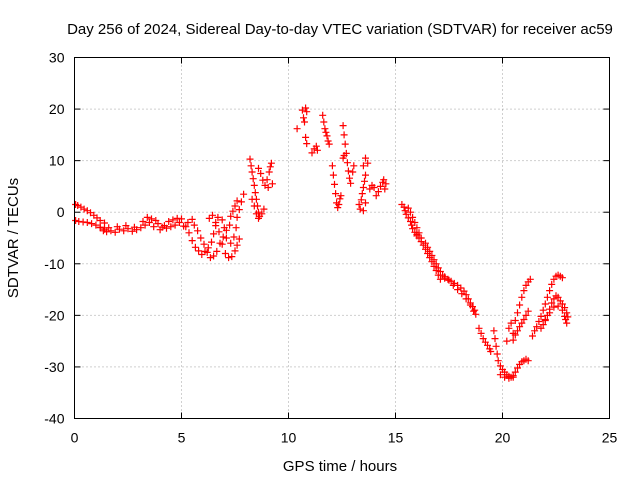 The image size is (640, 480). Describe the element at coordinates (61, 212) in the screenshot. I see `y-tick-label: 0` at that location.